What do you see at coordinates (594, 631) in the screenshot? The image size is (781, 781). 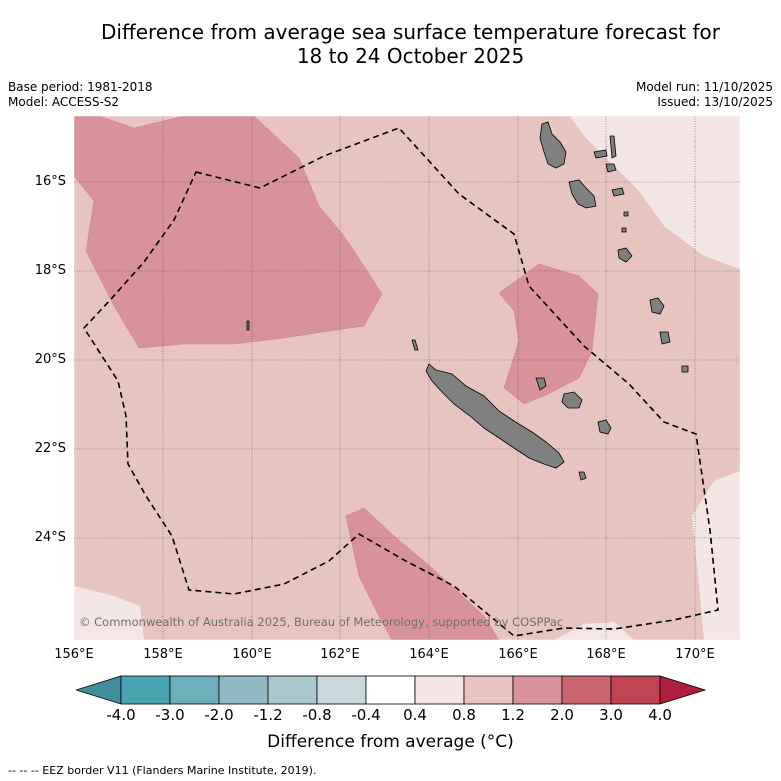 I see `anomaly-0.4-0.8-southcentre` at bounding box center [594, 631].